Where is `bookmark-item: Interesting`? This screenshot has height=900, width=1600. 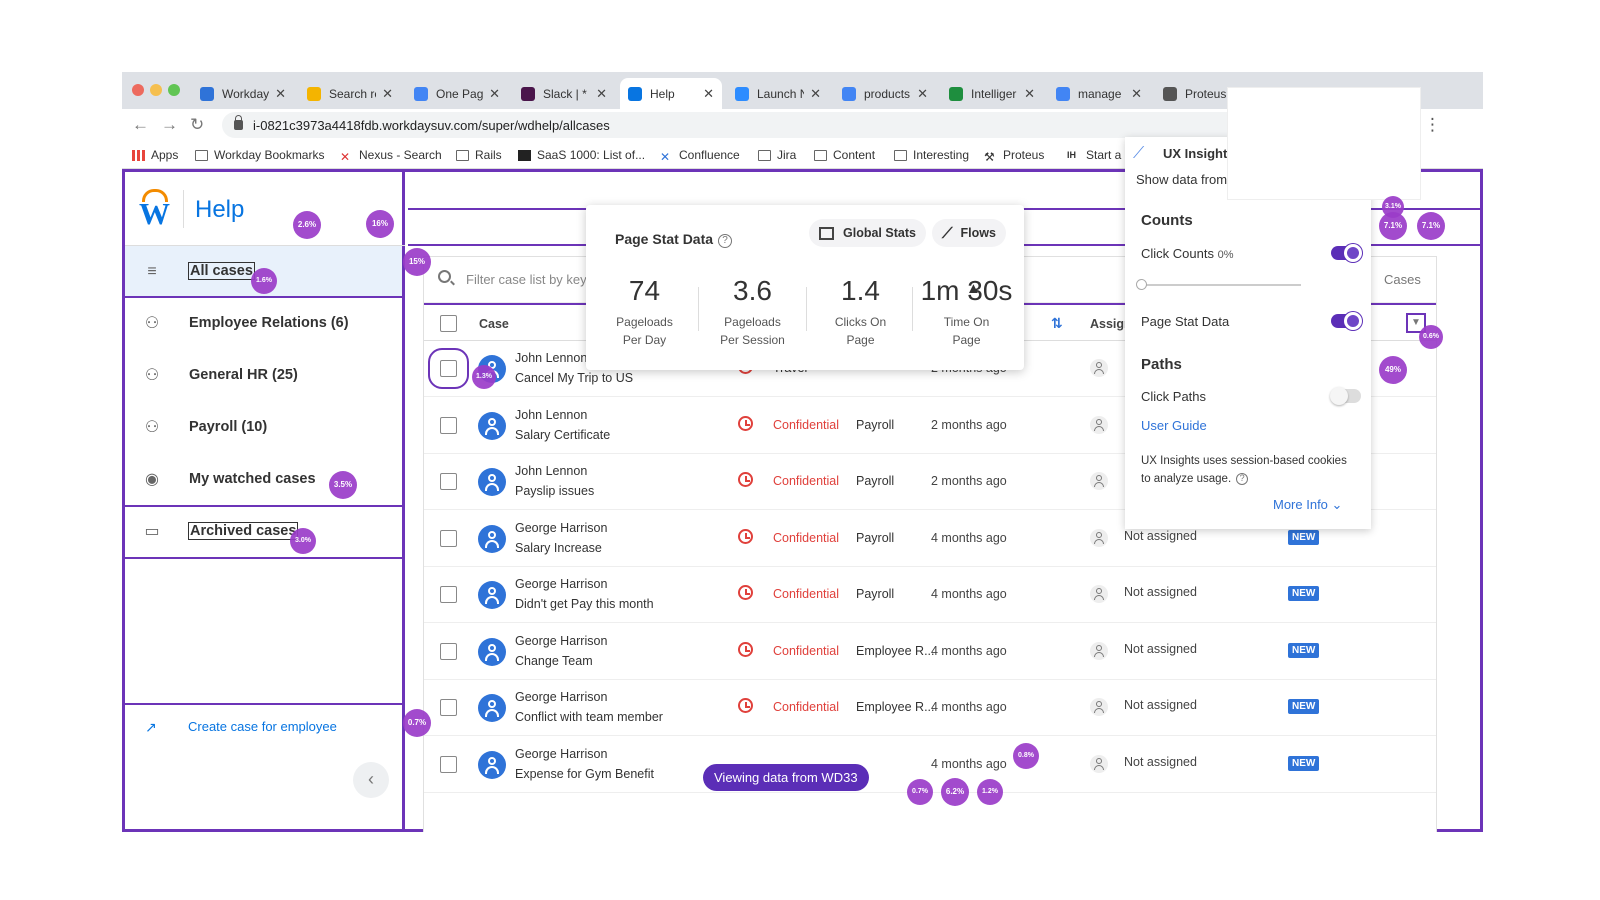
bookmark-item: Interesting is located at coordinates (931, 155).